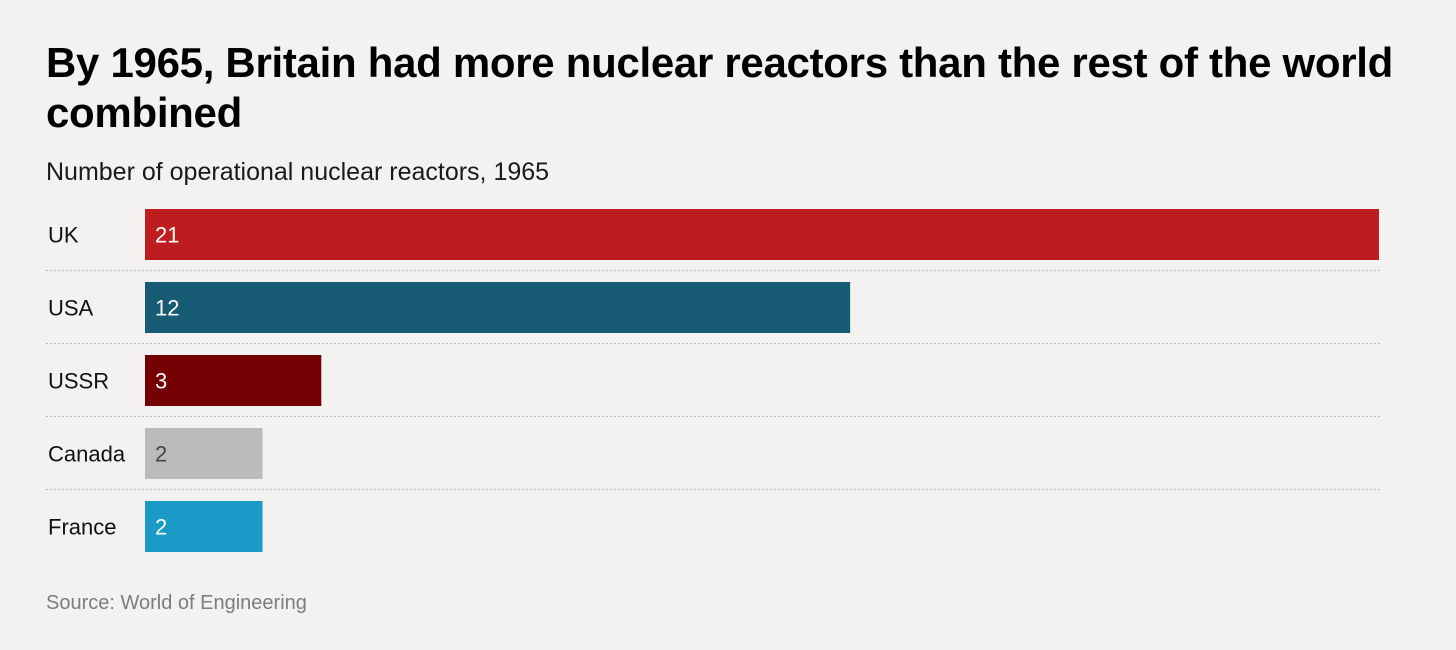 The width and height of the screenshot is (1456, 650). Describe the element at coordinates (204, 526) in the screenshot. I see `bar-france` at that location.